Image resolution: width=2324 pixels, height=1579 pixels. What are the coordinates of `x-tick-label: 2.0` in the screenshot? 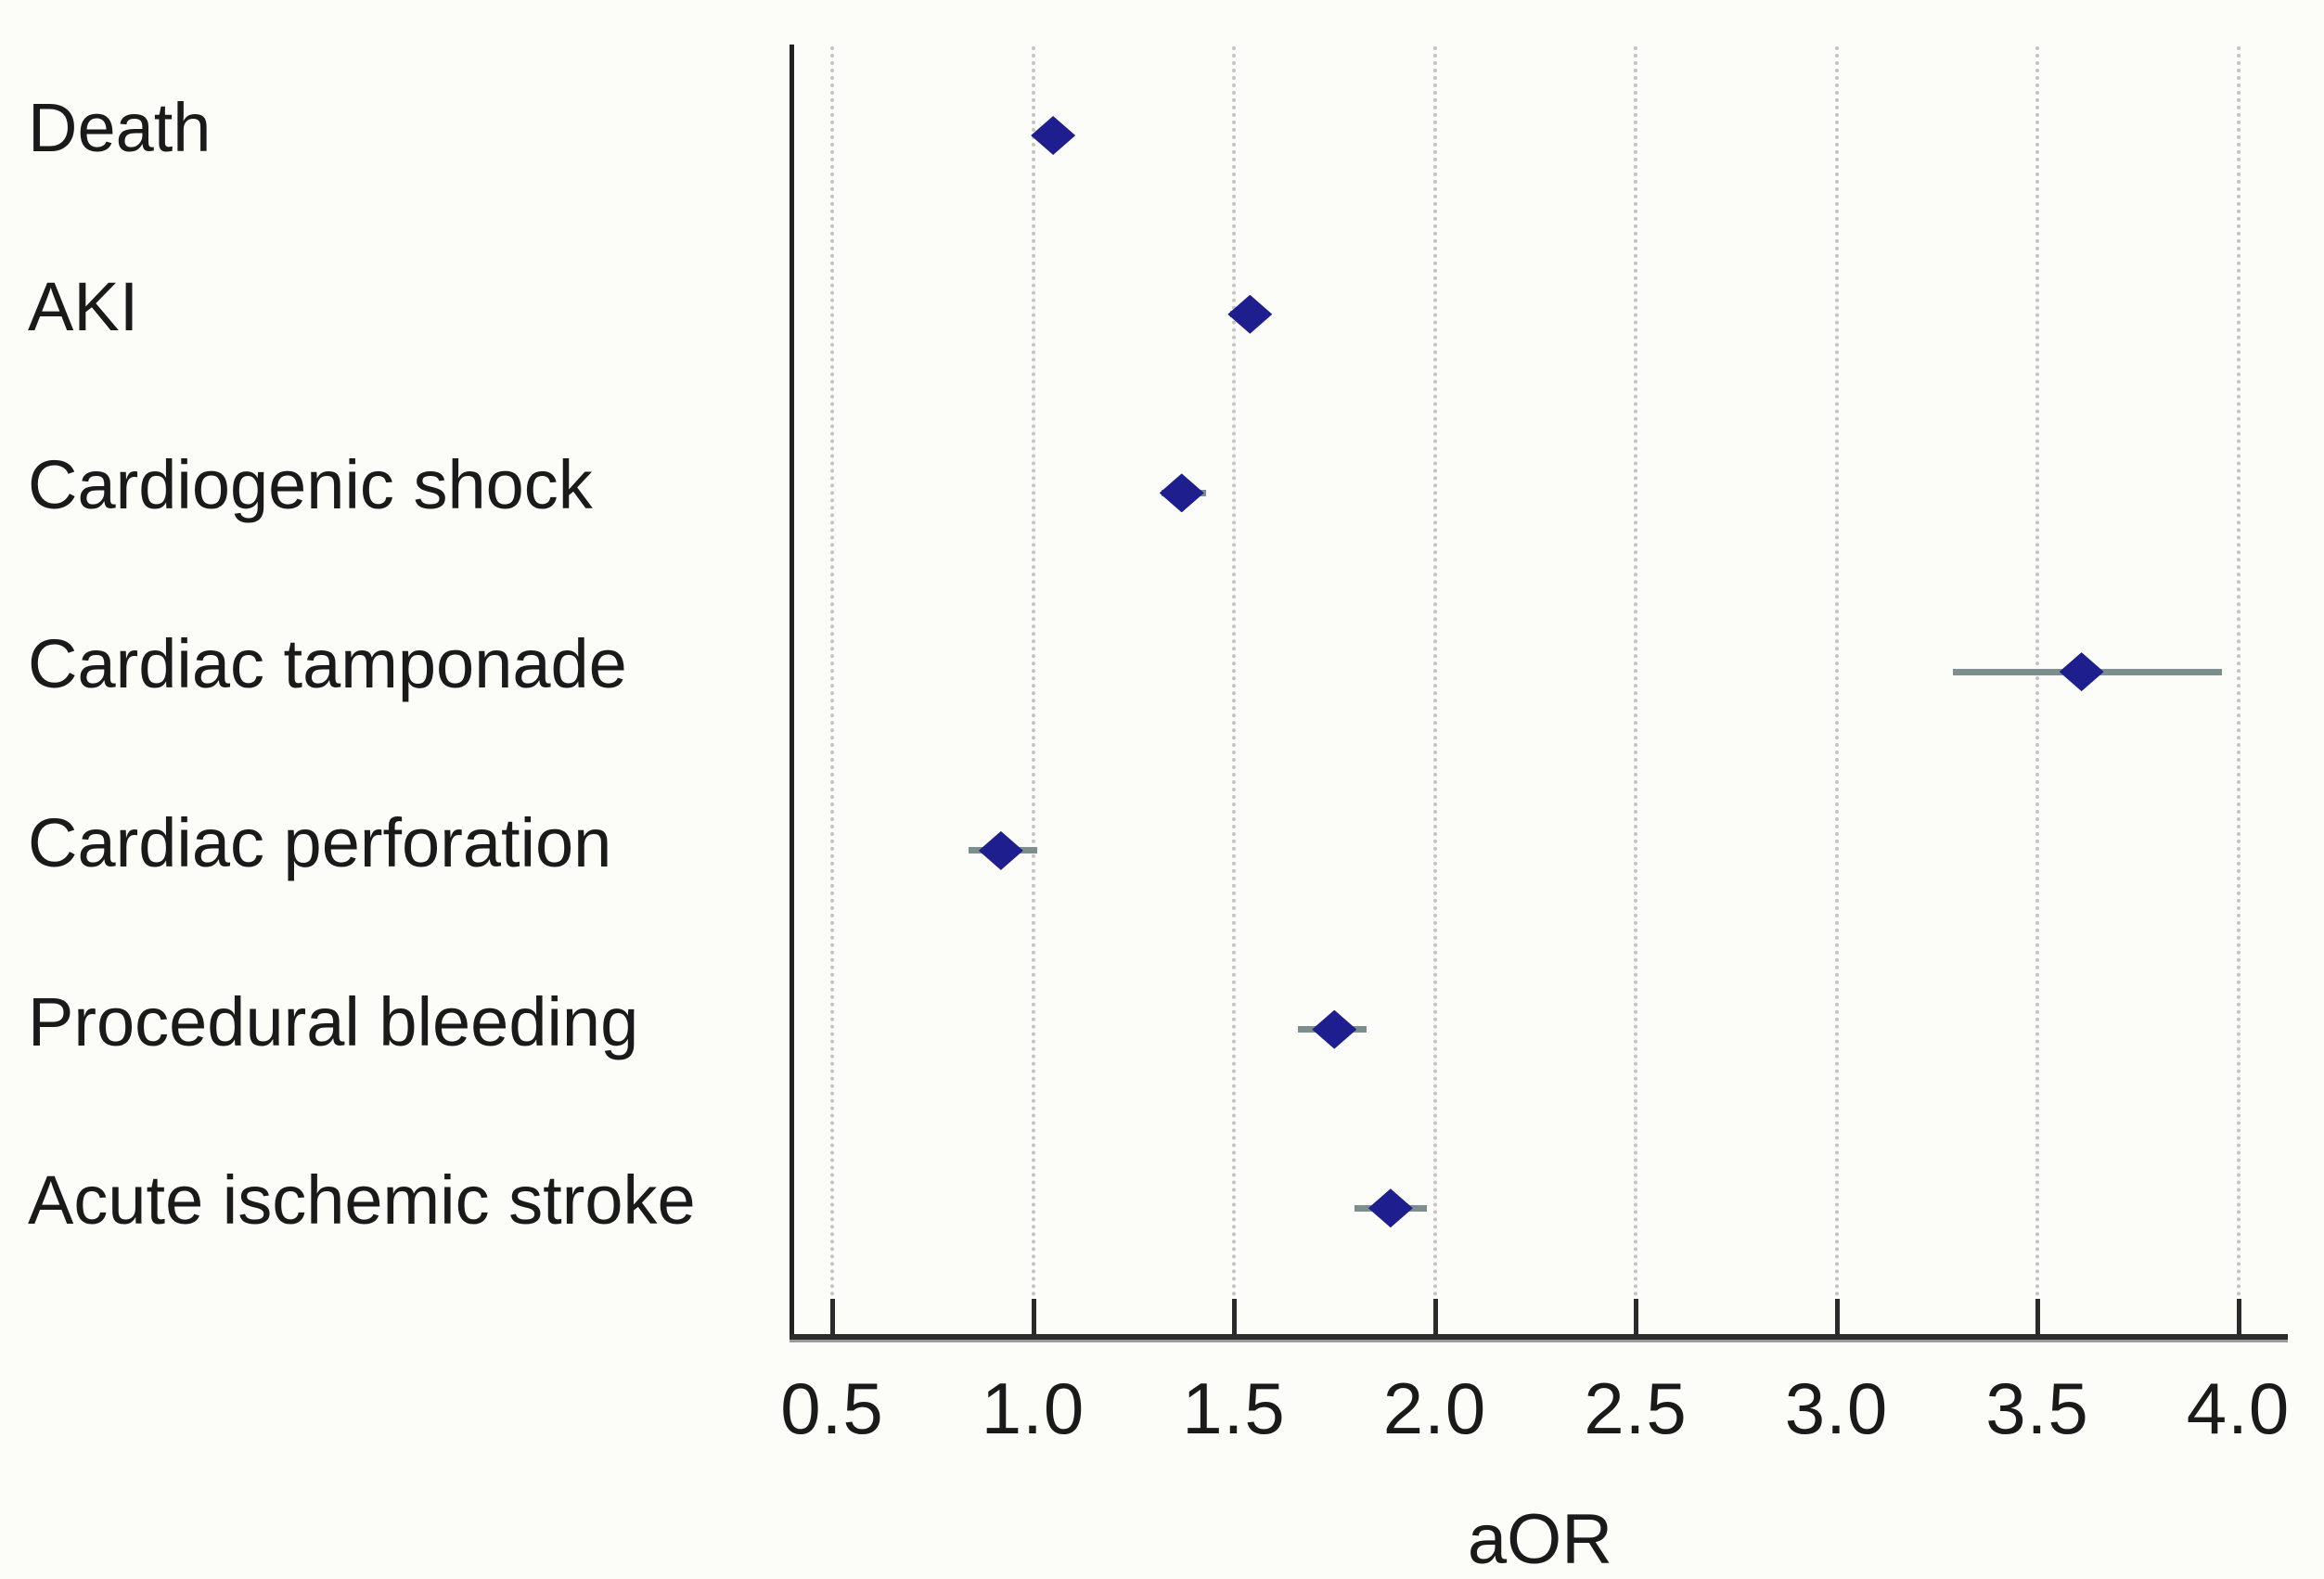 It's located at (1434, 1408).